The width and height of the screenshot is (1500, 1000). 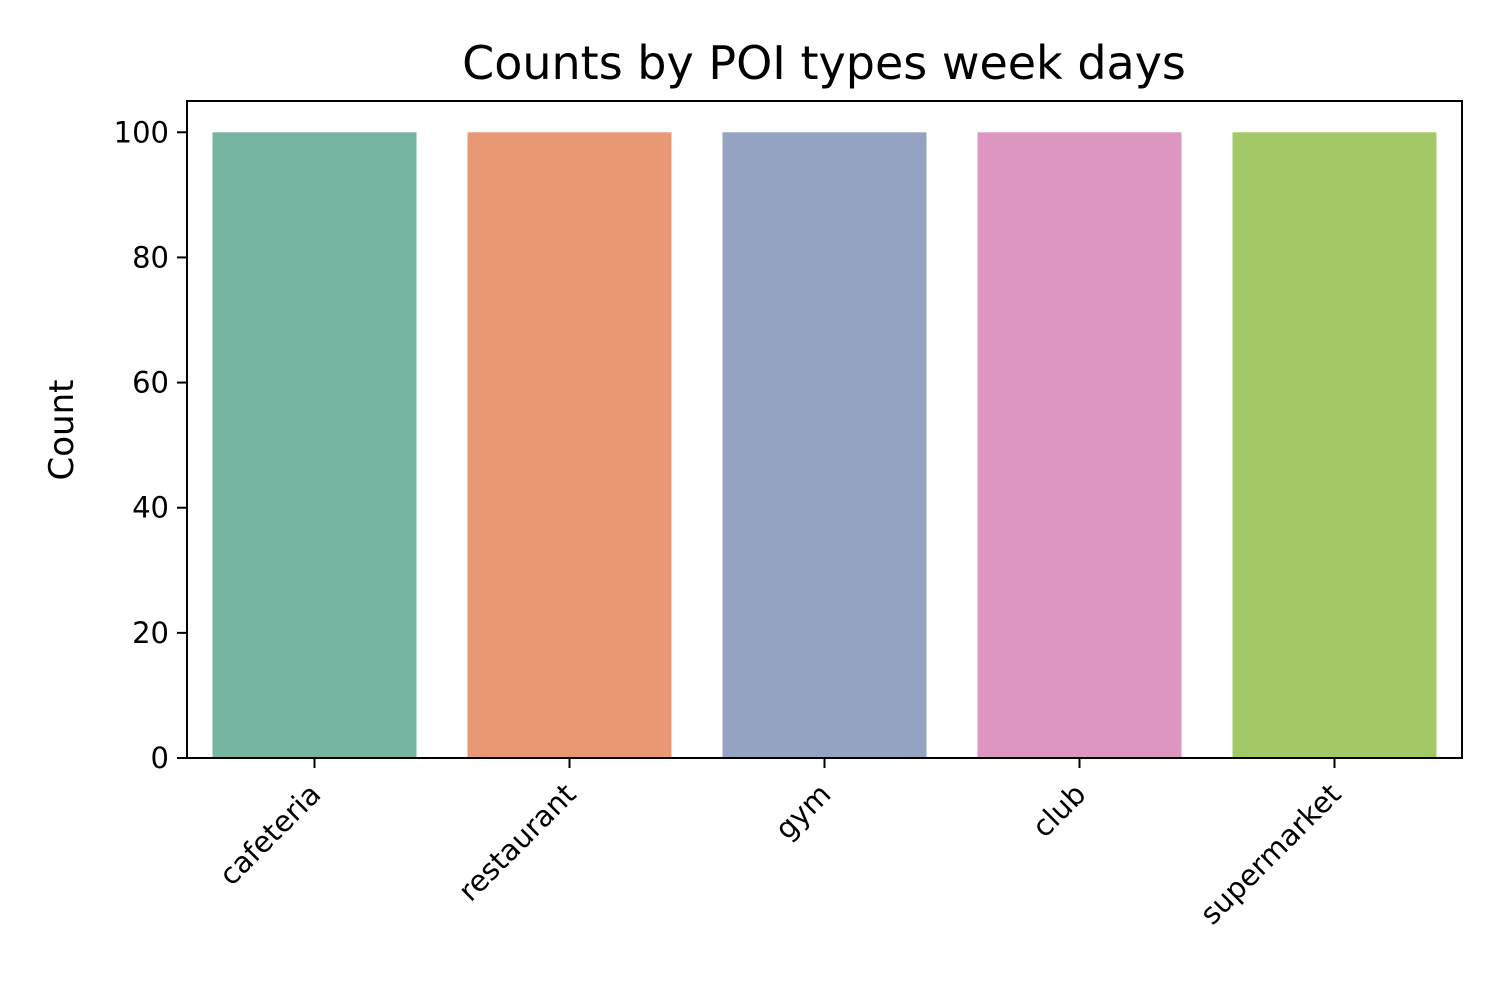 What do you see at coordinates (160, 758) in the screenshot?
I see `y-tick-label: 0` at bounding box center [160, 758].